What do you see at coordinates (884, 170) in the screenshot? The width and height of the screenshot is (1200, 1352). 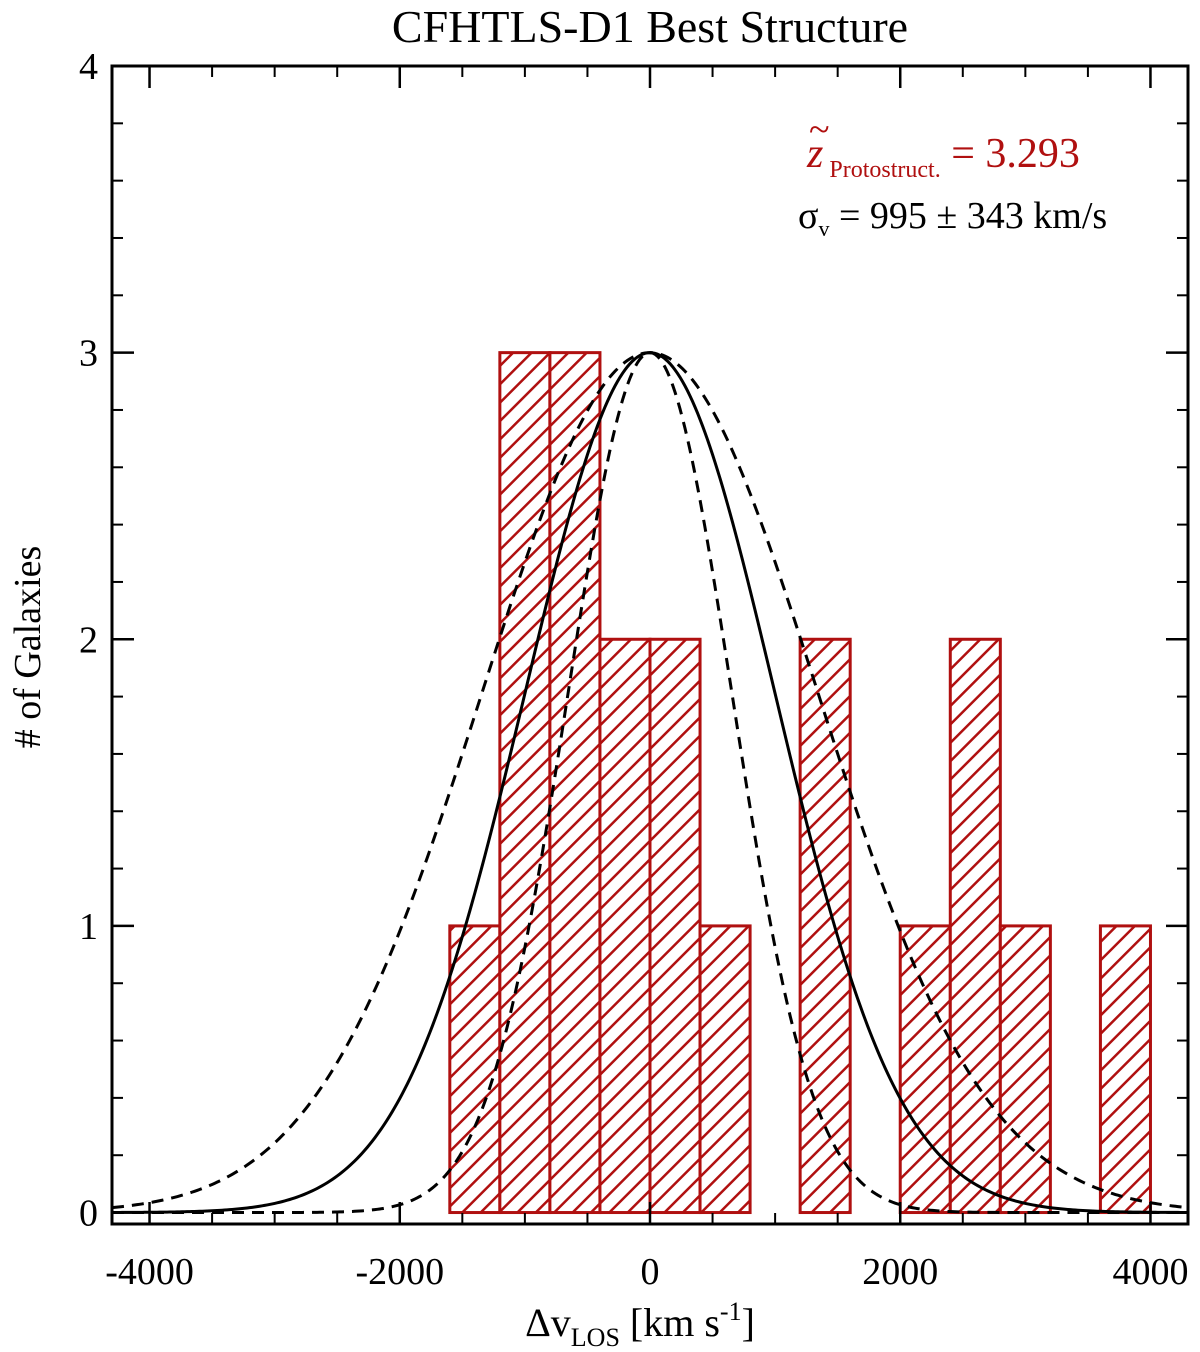 I see `redshift-subscript: Protostruct.` at bounding box center [884, 170].